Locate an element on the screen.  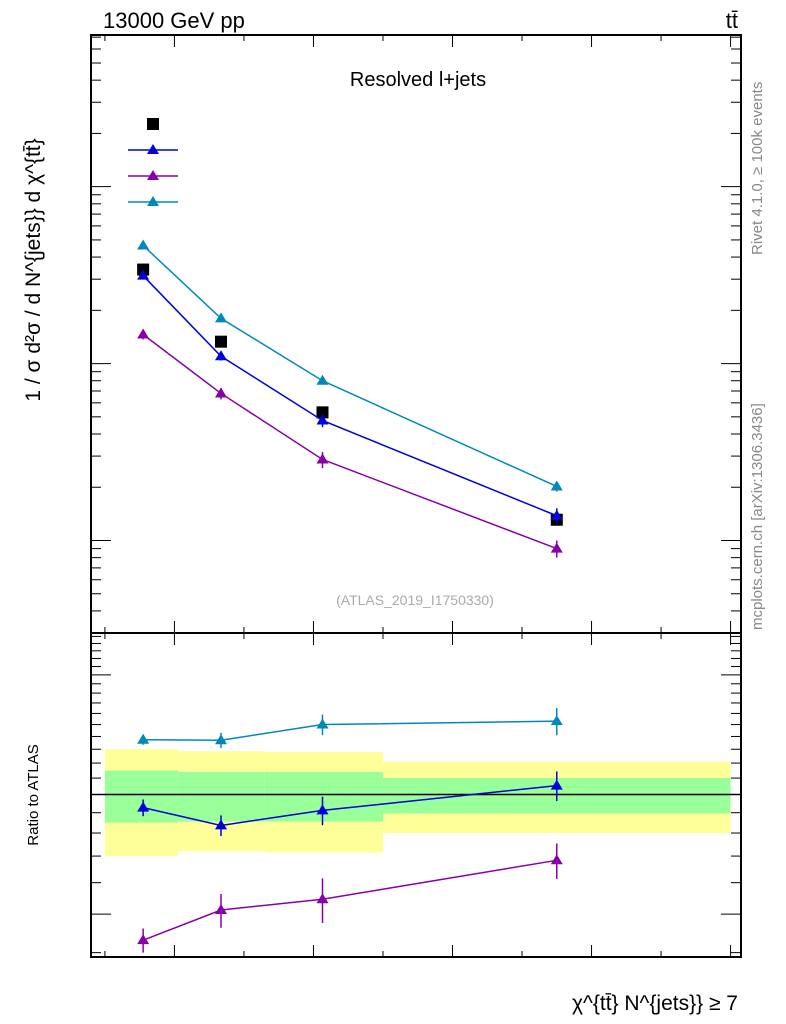
ratio-series-pythia-8-315-default is located at coordinates (350, 804).